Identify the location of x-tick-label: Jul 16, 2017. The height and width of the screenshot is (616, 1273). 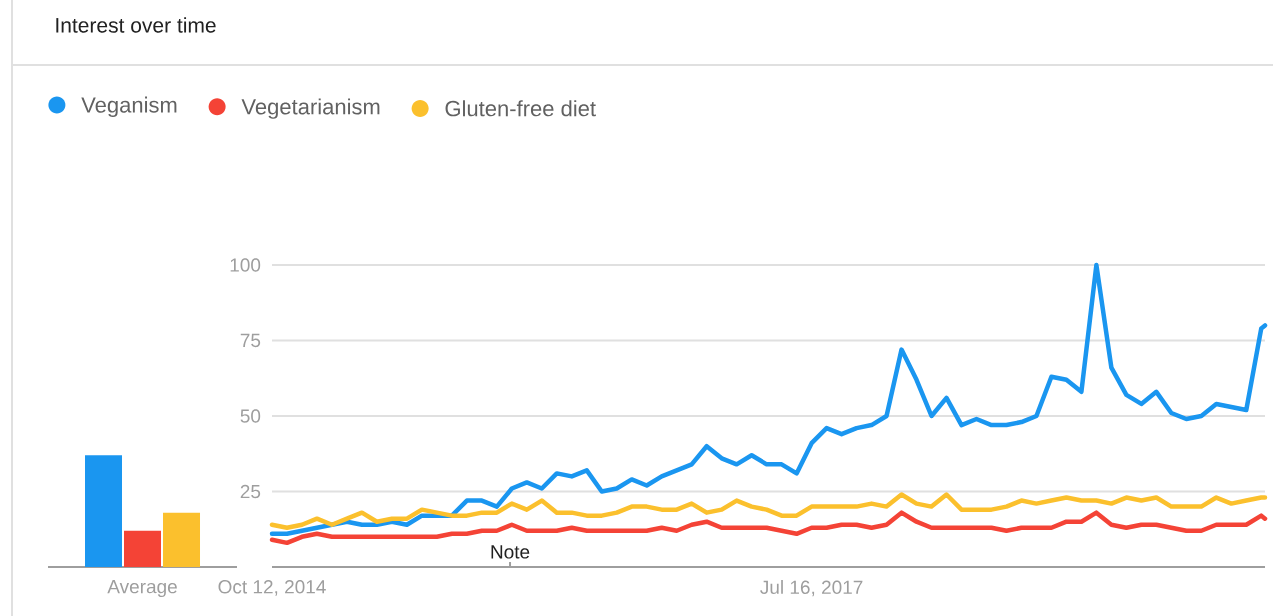
(811, 588).